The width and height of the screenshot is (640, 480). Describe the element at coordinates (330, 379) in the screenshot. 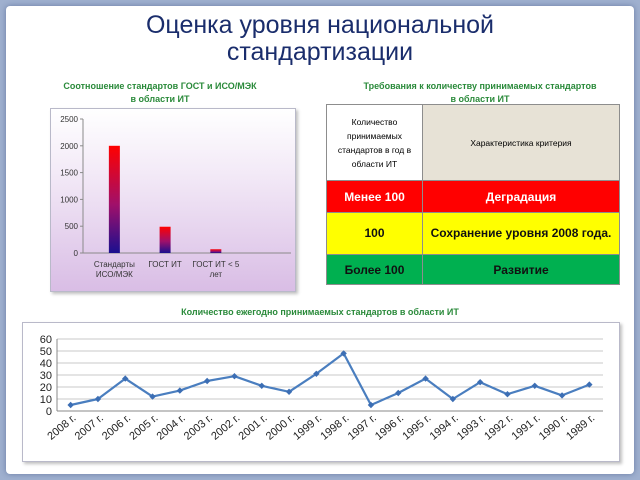

I see `line-series` at that location.